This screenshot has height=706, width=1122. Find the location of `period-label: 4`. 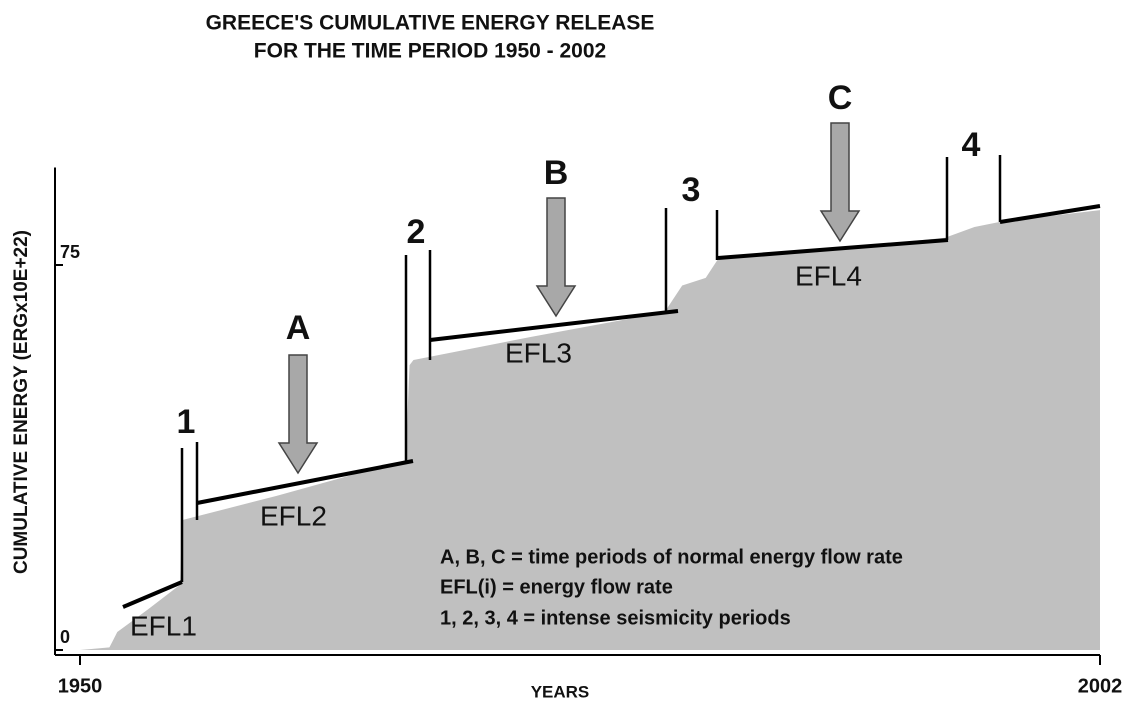

period-label: 4 is located at coordinates (971, 145).